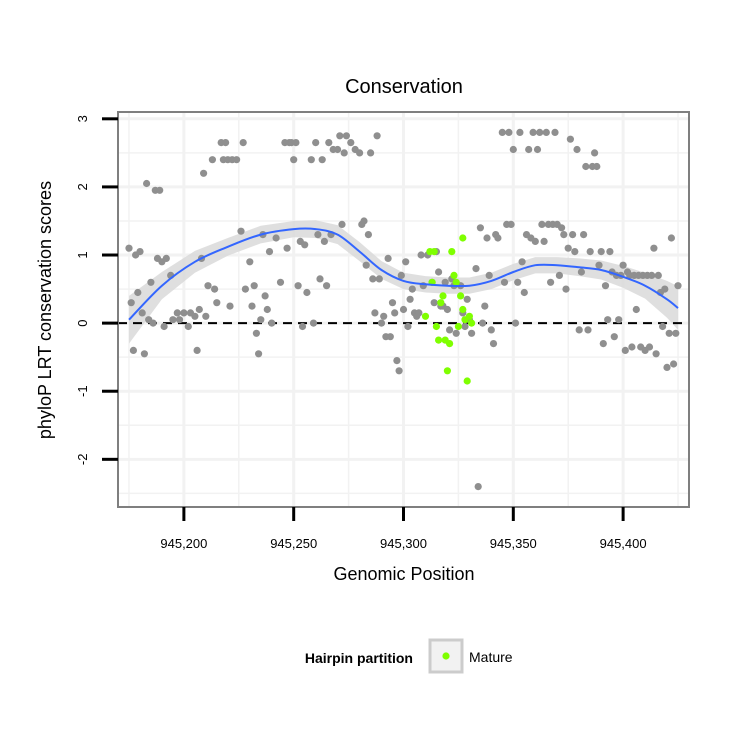  I want to click on x-tick-label: 945,300, so click(403, 543).